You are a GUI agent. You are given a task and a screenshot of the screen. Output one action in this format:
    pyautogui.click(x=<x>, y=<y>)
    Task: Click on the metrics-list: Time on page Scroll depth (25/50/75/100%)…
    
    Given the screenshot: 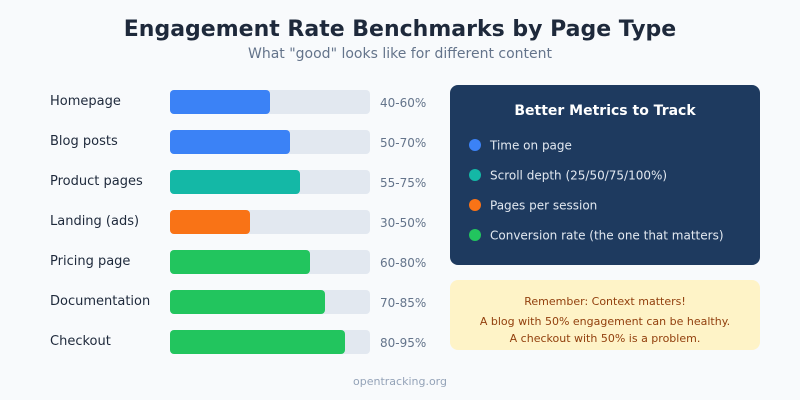 What is the action you would take?
    pyautogui.click(x=596, y=191)
    